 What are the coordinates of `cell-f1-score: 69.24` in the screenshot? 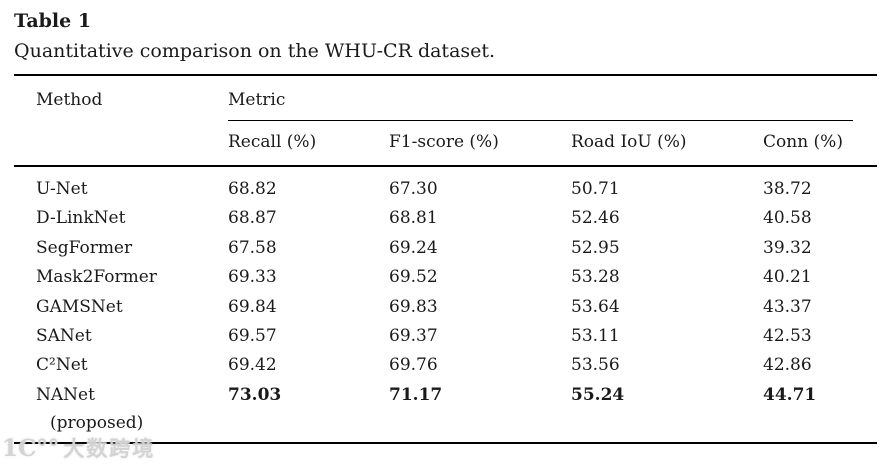 It's located at (413, 247).